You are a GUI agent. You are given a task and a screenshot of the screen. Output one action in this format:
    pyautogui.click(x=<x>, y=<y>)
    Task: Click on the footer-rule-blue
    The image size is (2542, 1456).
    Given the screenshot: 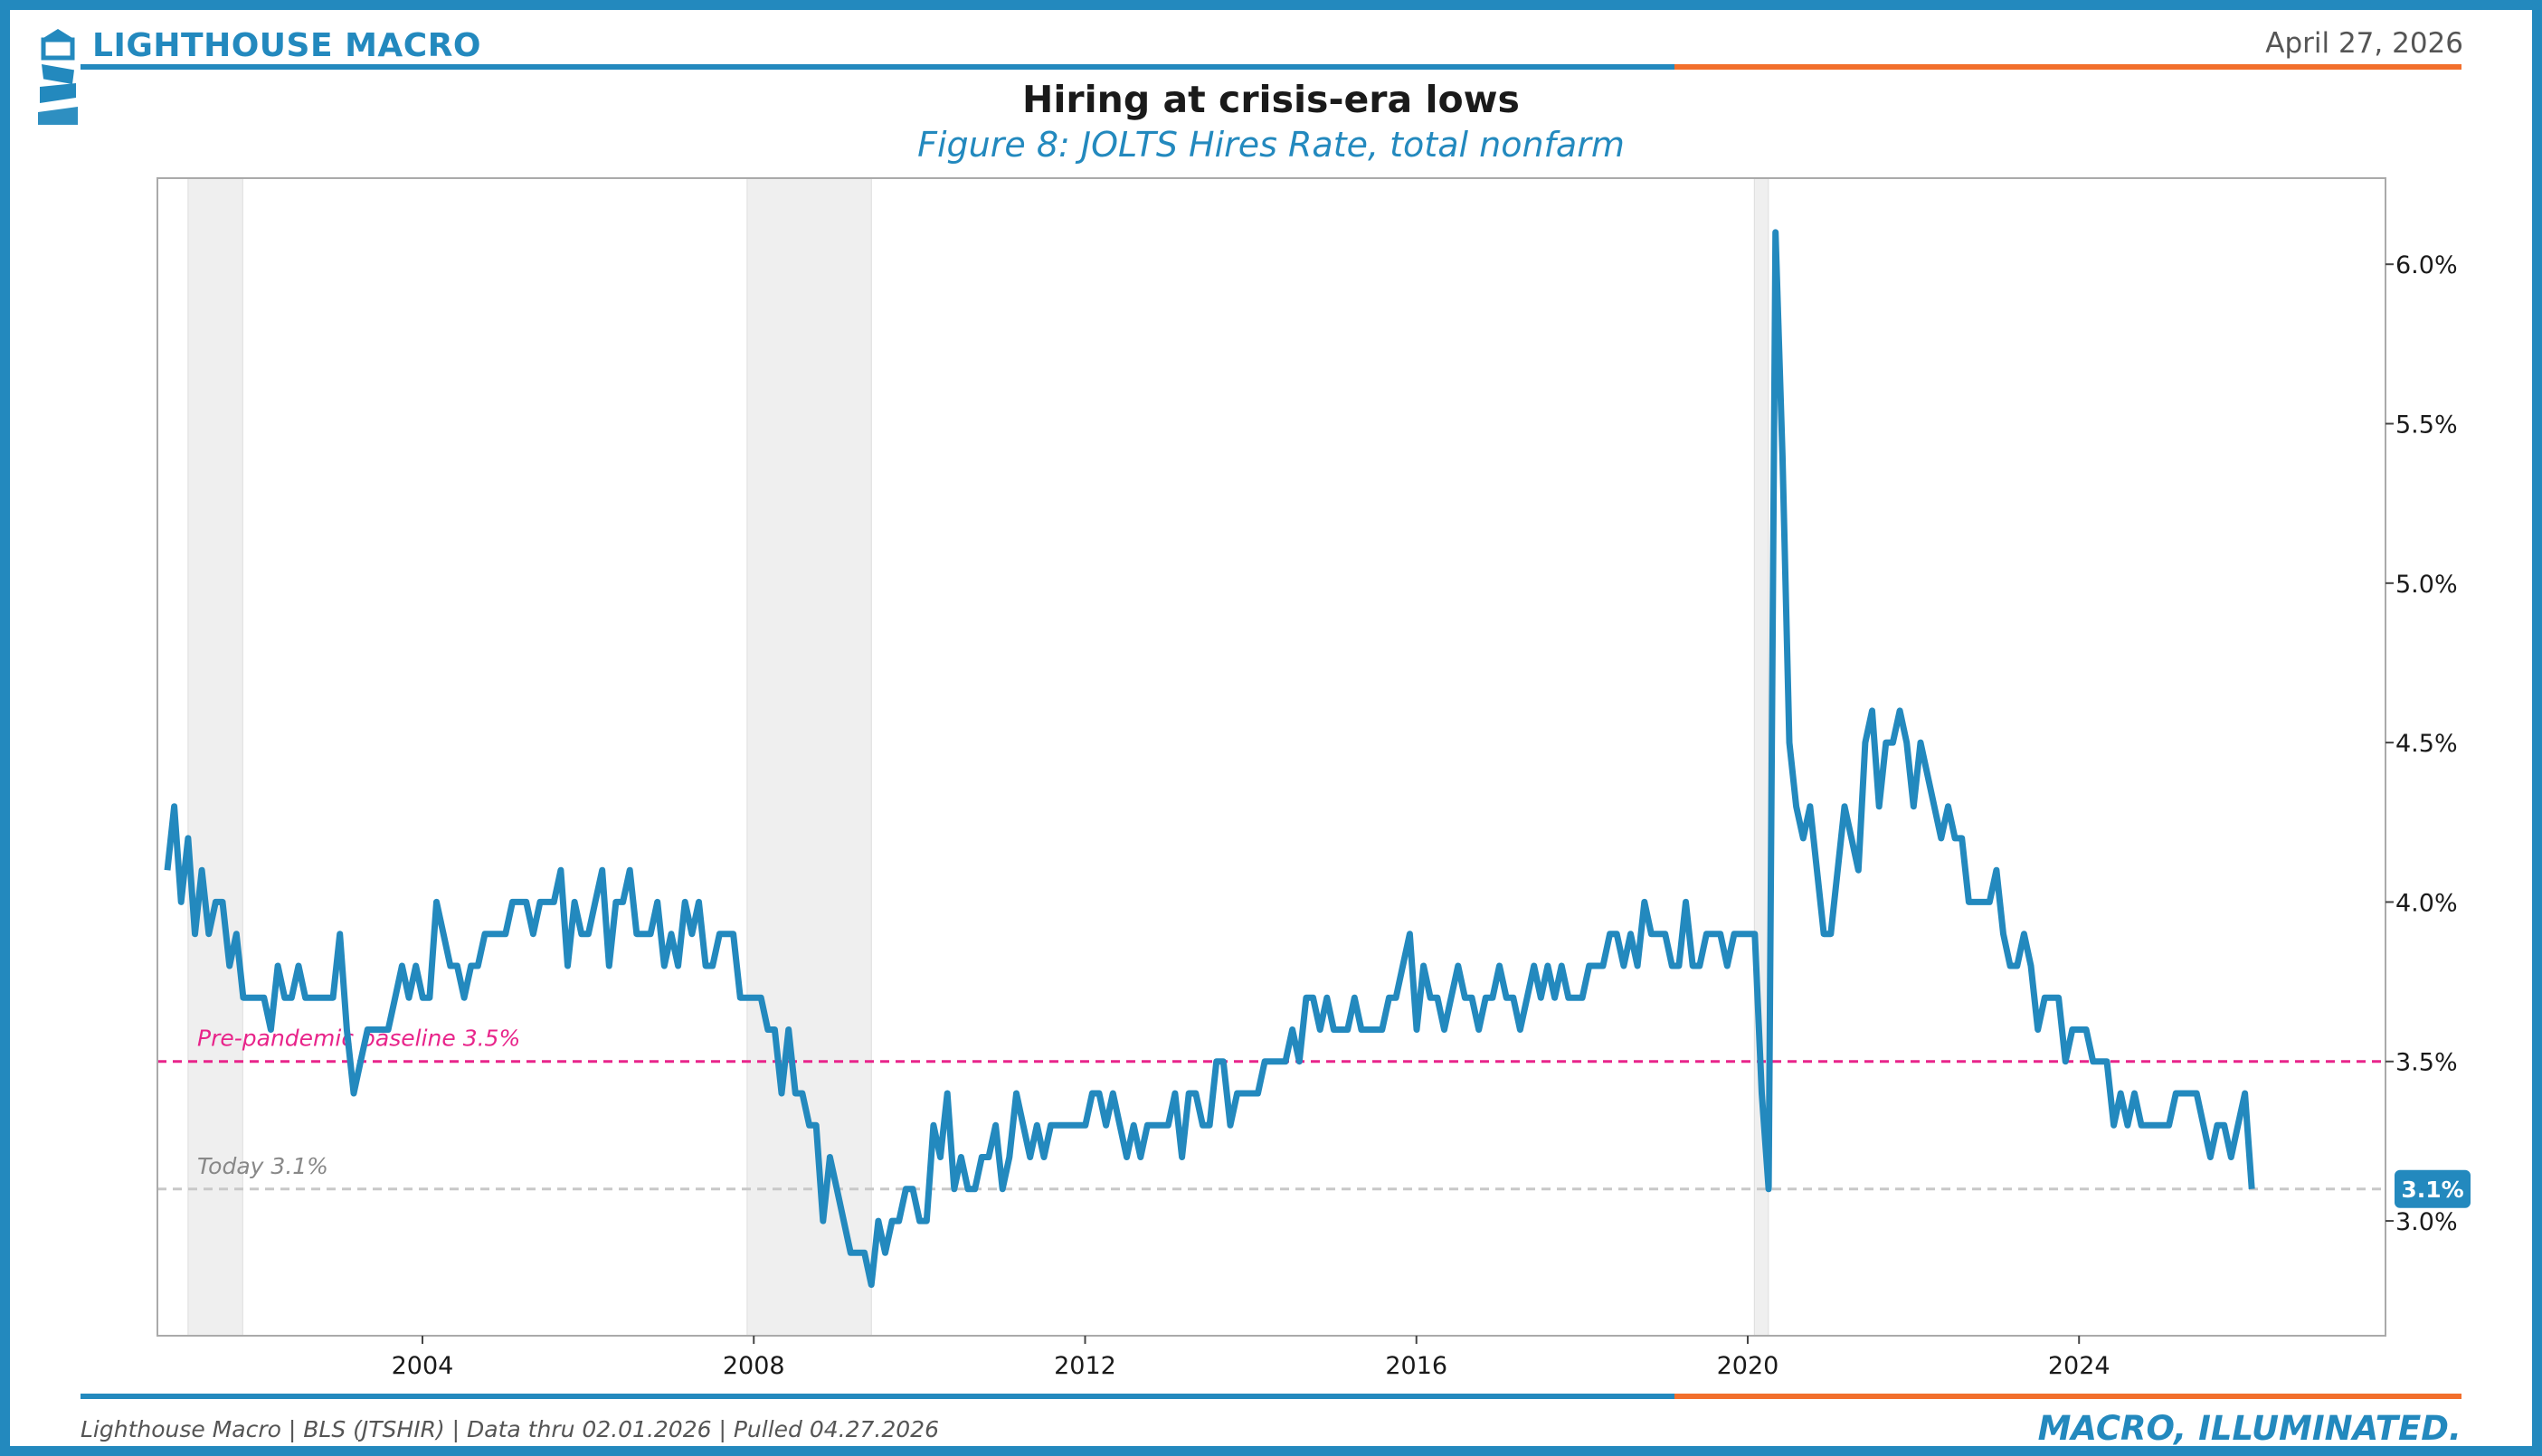 What is the action you would take?
    pyautogui.click(x=877, y=1397)
    